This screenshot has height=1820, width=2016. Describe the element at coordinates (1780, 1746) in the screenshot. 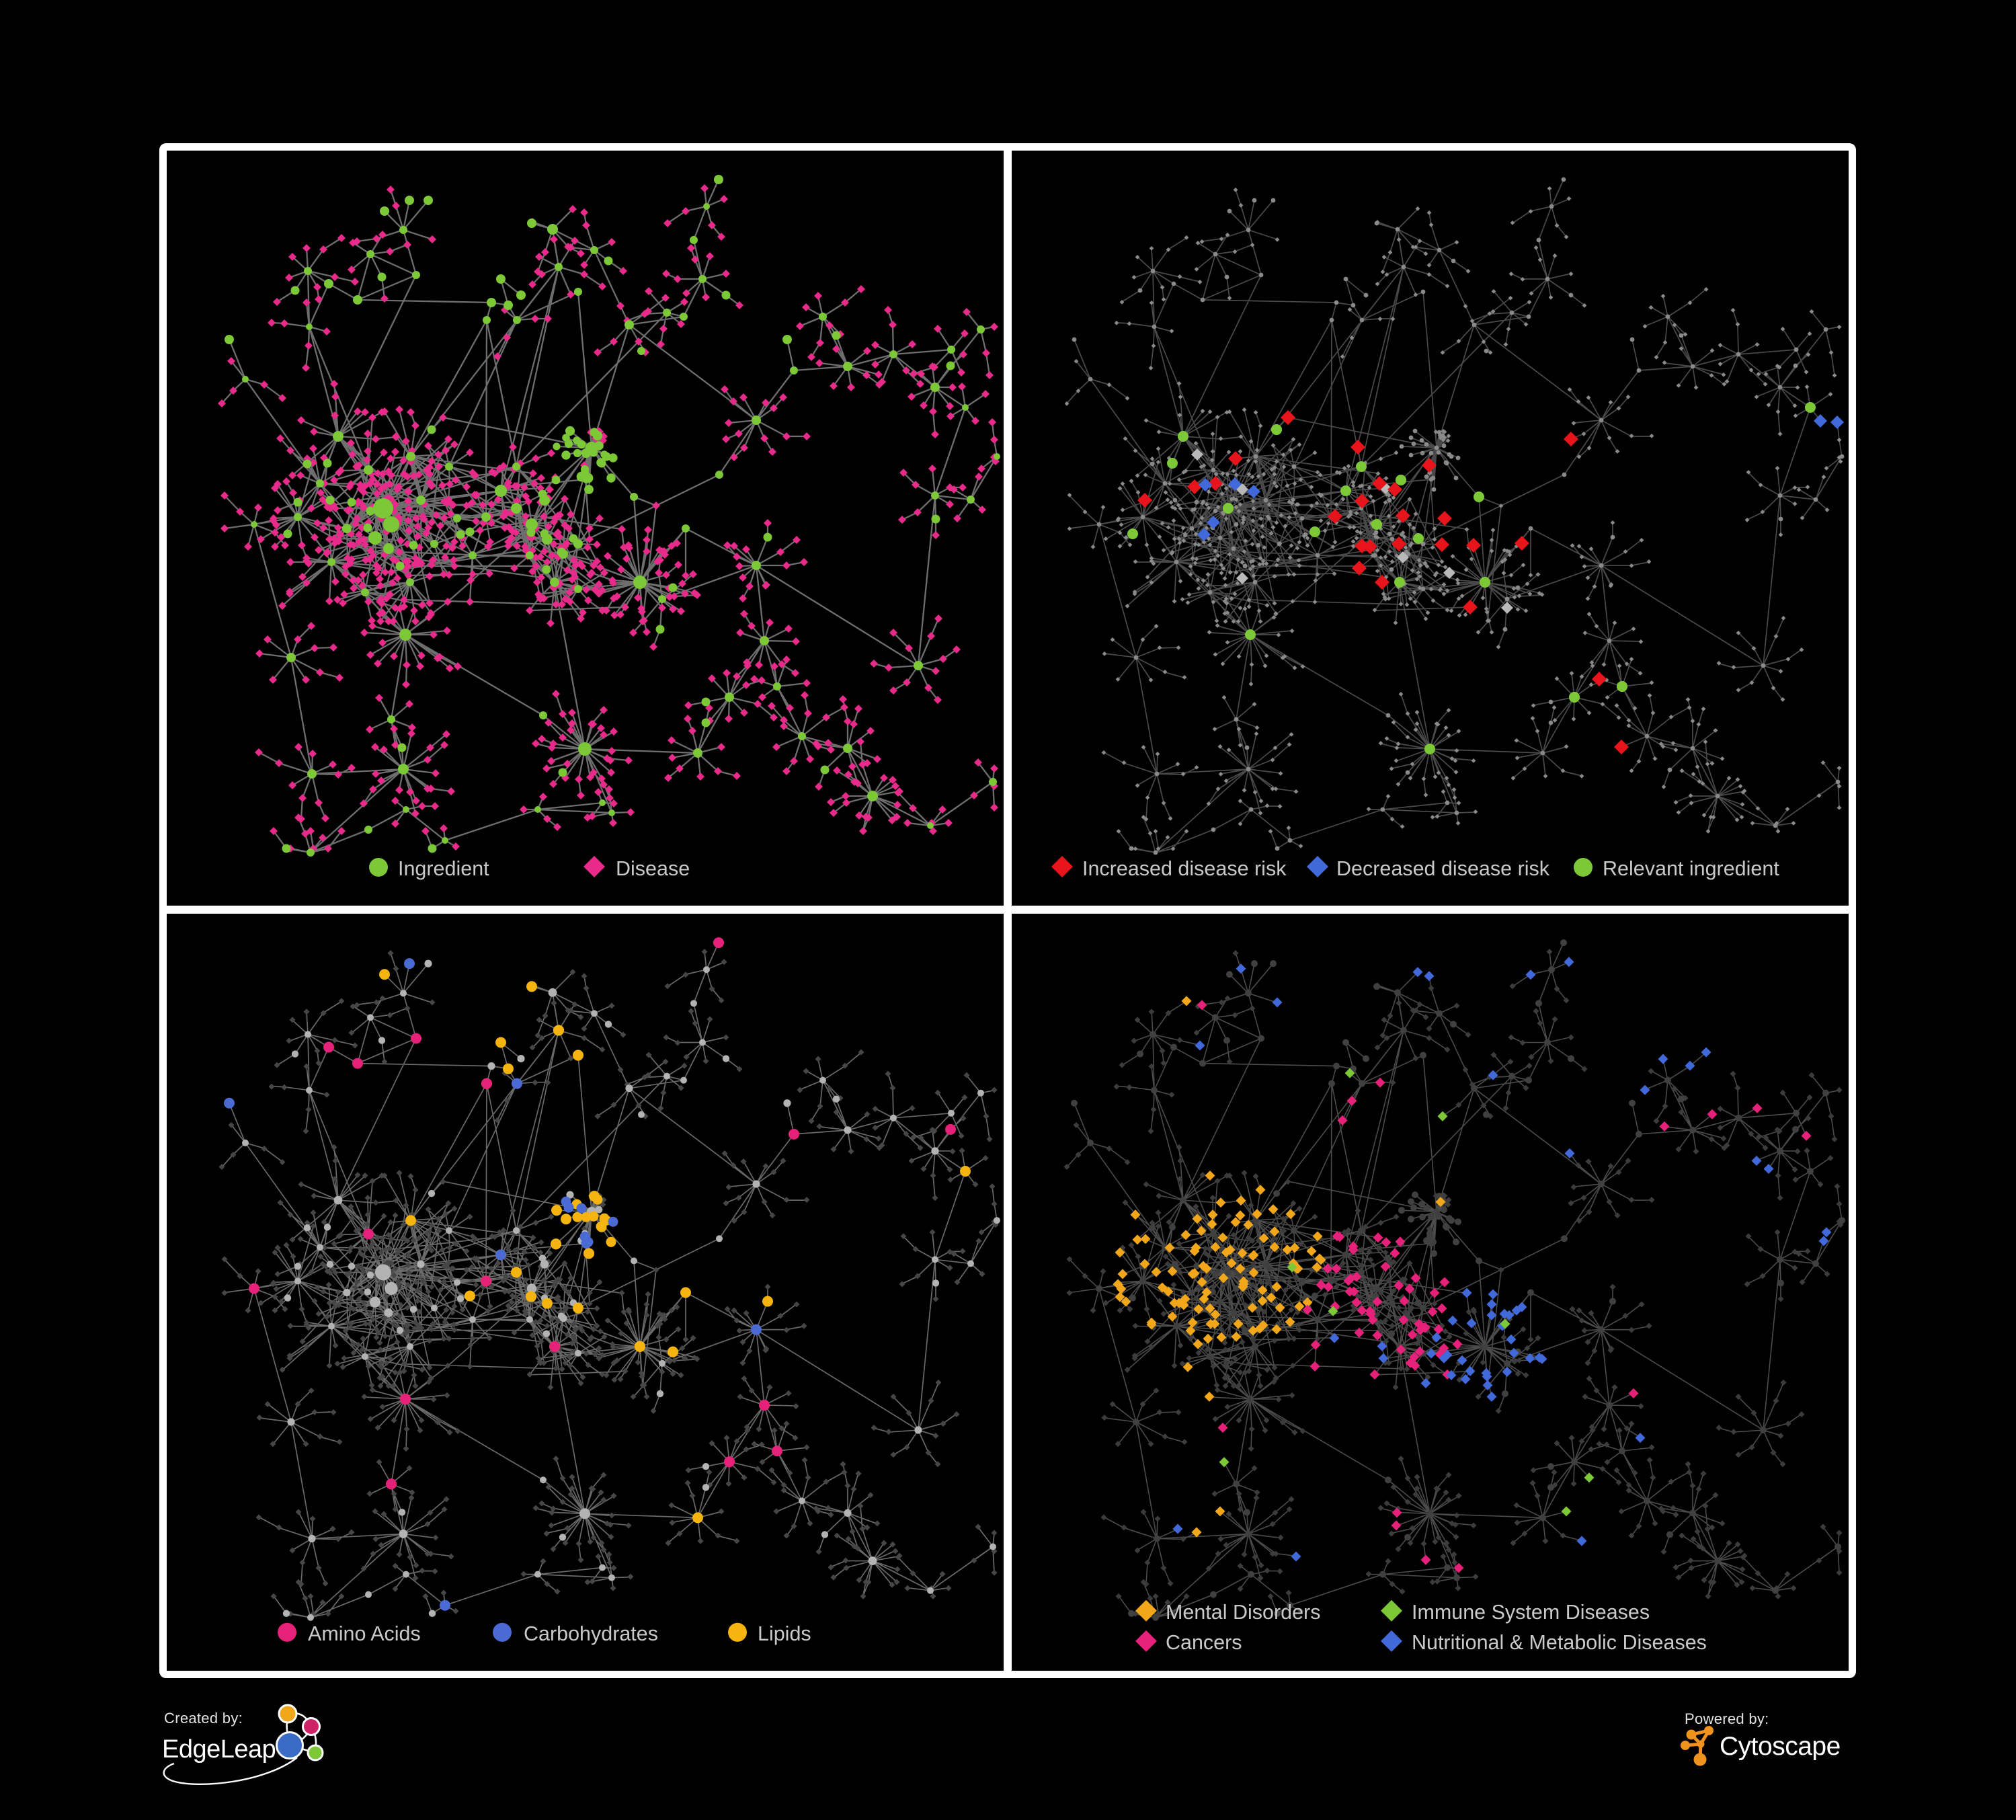

I see `svg-text: Cytoscape` at that location.